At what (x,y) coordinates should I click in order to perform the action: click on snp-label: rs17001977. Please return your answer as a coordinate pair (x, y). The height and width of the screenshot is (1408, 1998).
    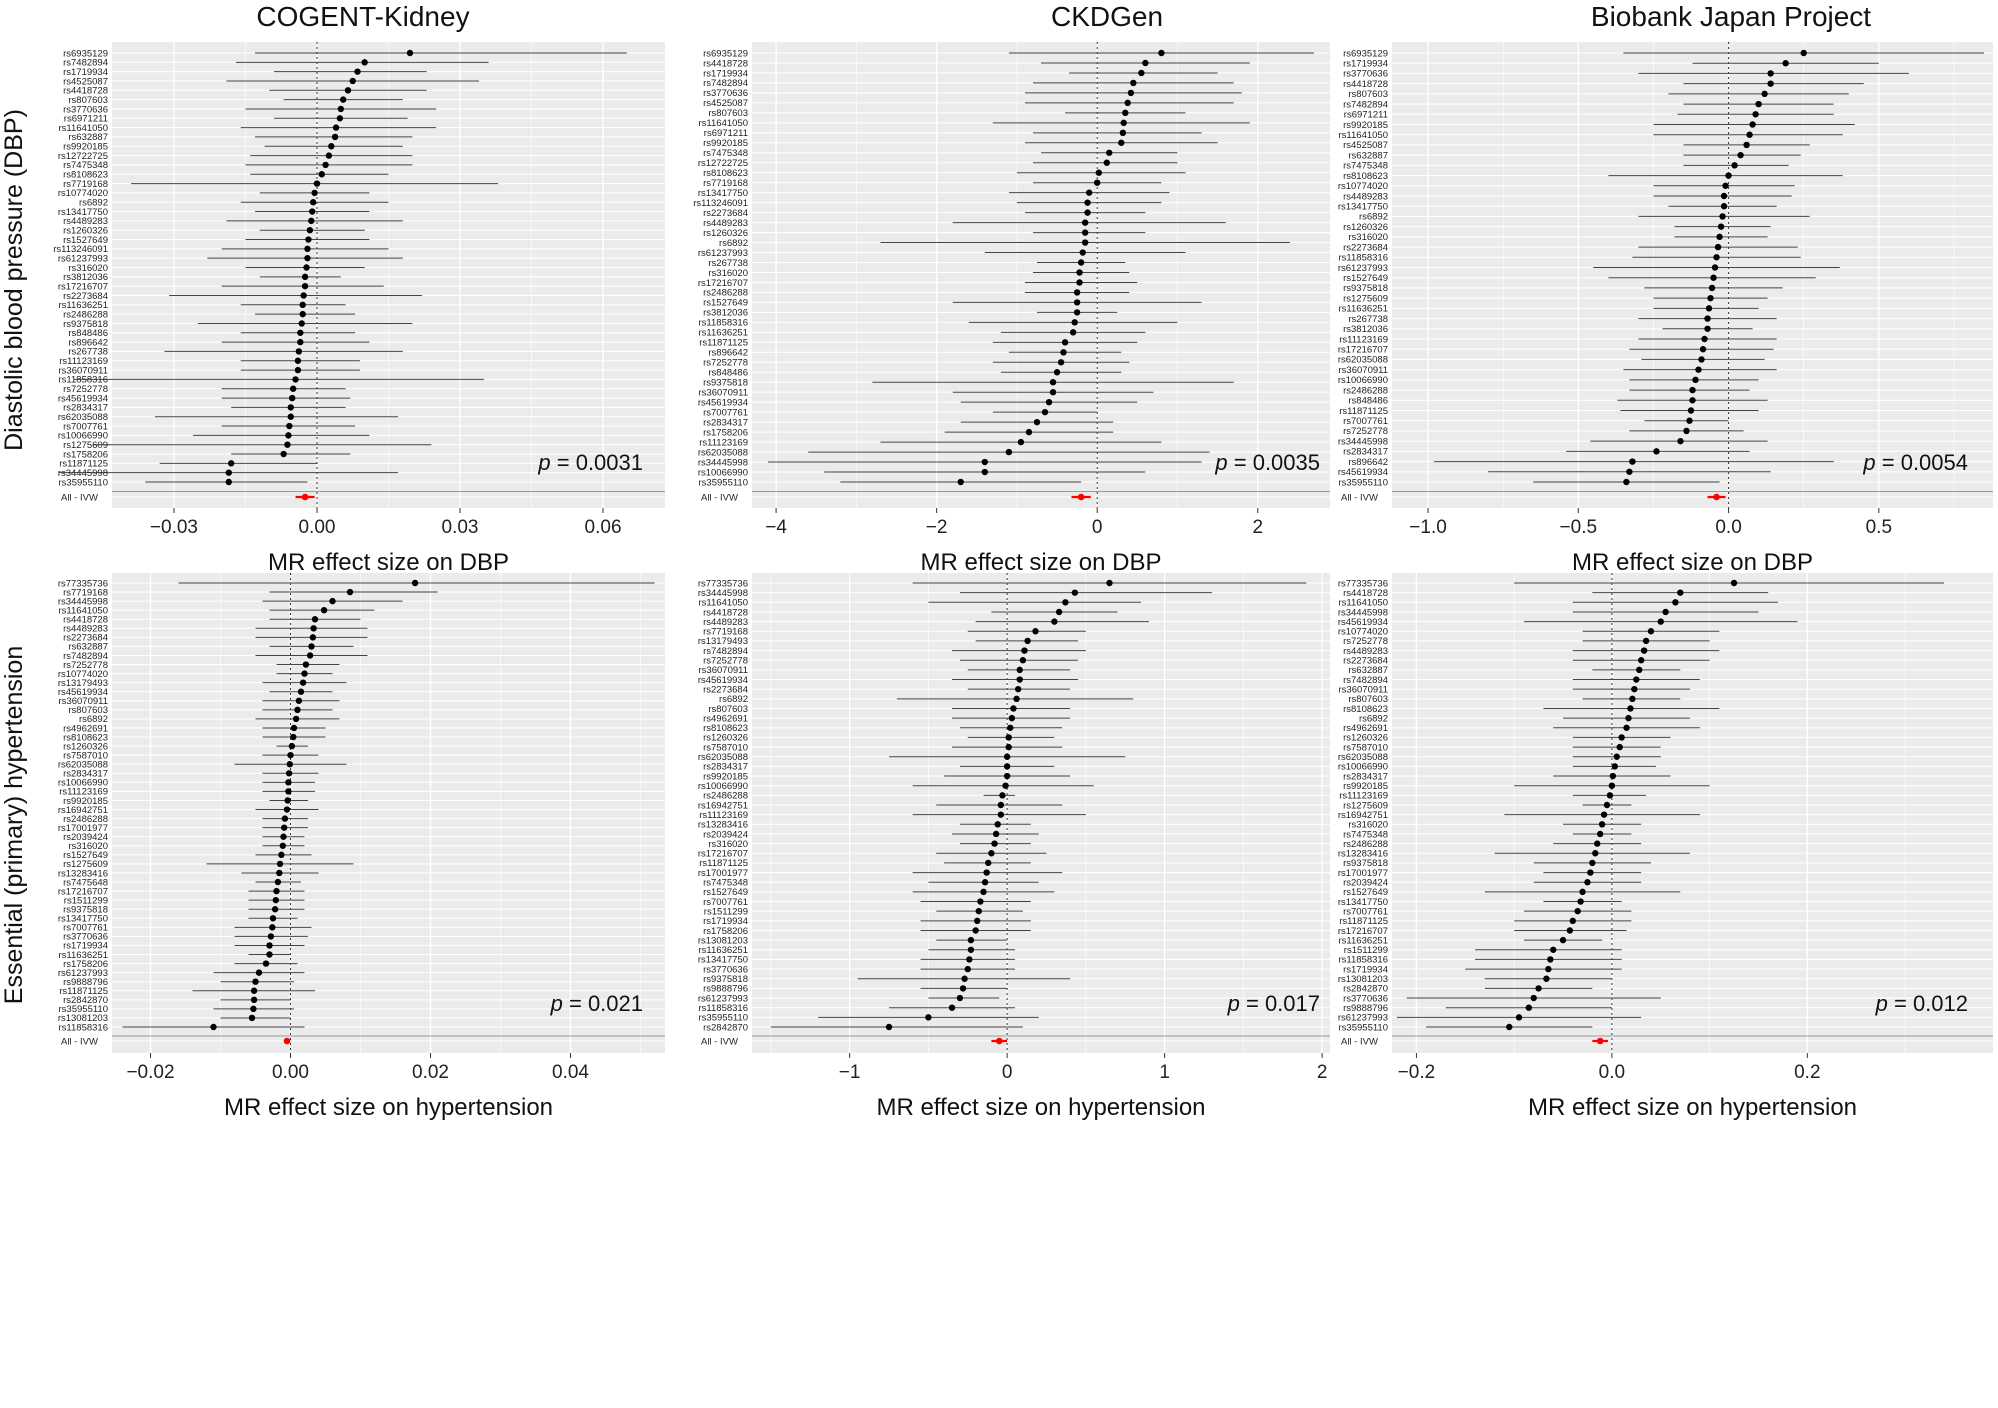
    Looking at the image, I should click on (1363, 873).